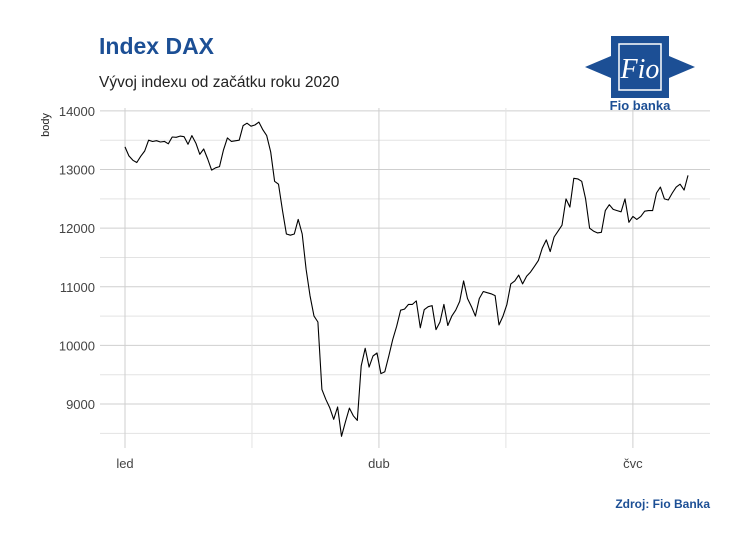 The width and height of the screenshot is (750, 550). Describe the element at coordinates (124, 463) in the screenshot. I see `x-tick-label: led` at that location.